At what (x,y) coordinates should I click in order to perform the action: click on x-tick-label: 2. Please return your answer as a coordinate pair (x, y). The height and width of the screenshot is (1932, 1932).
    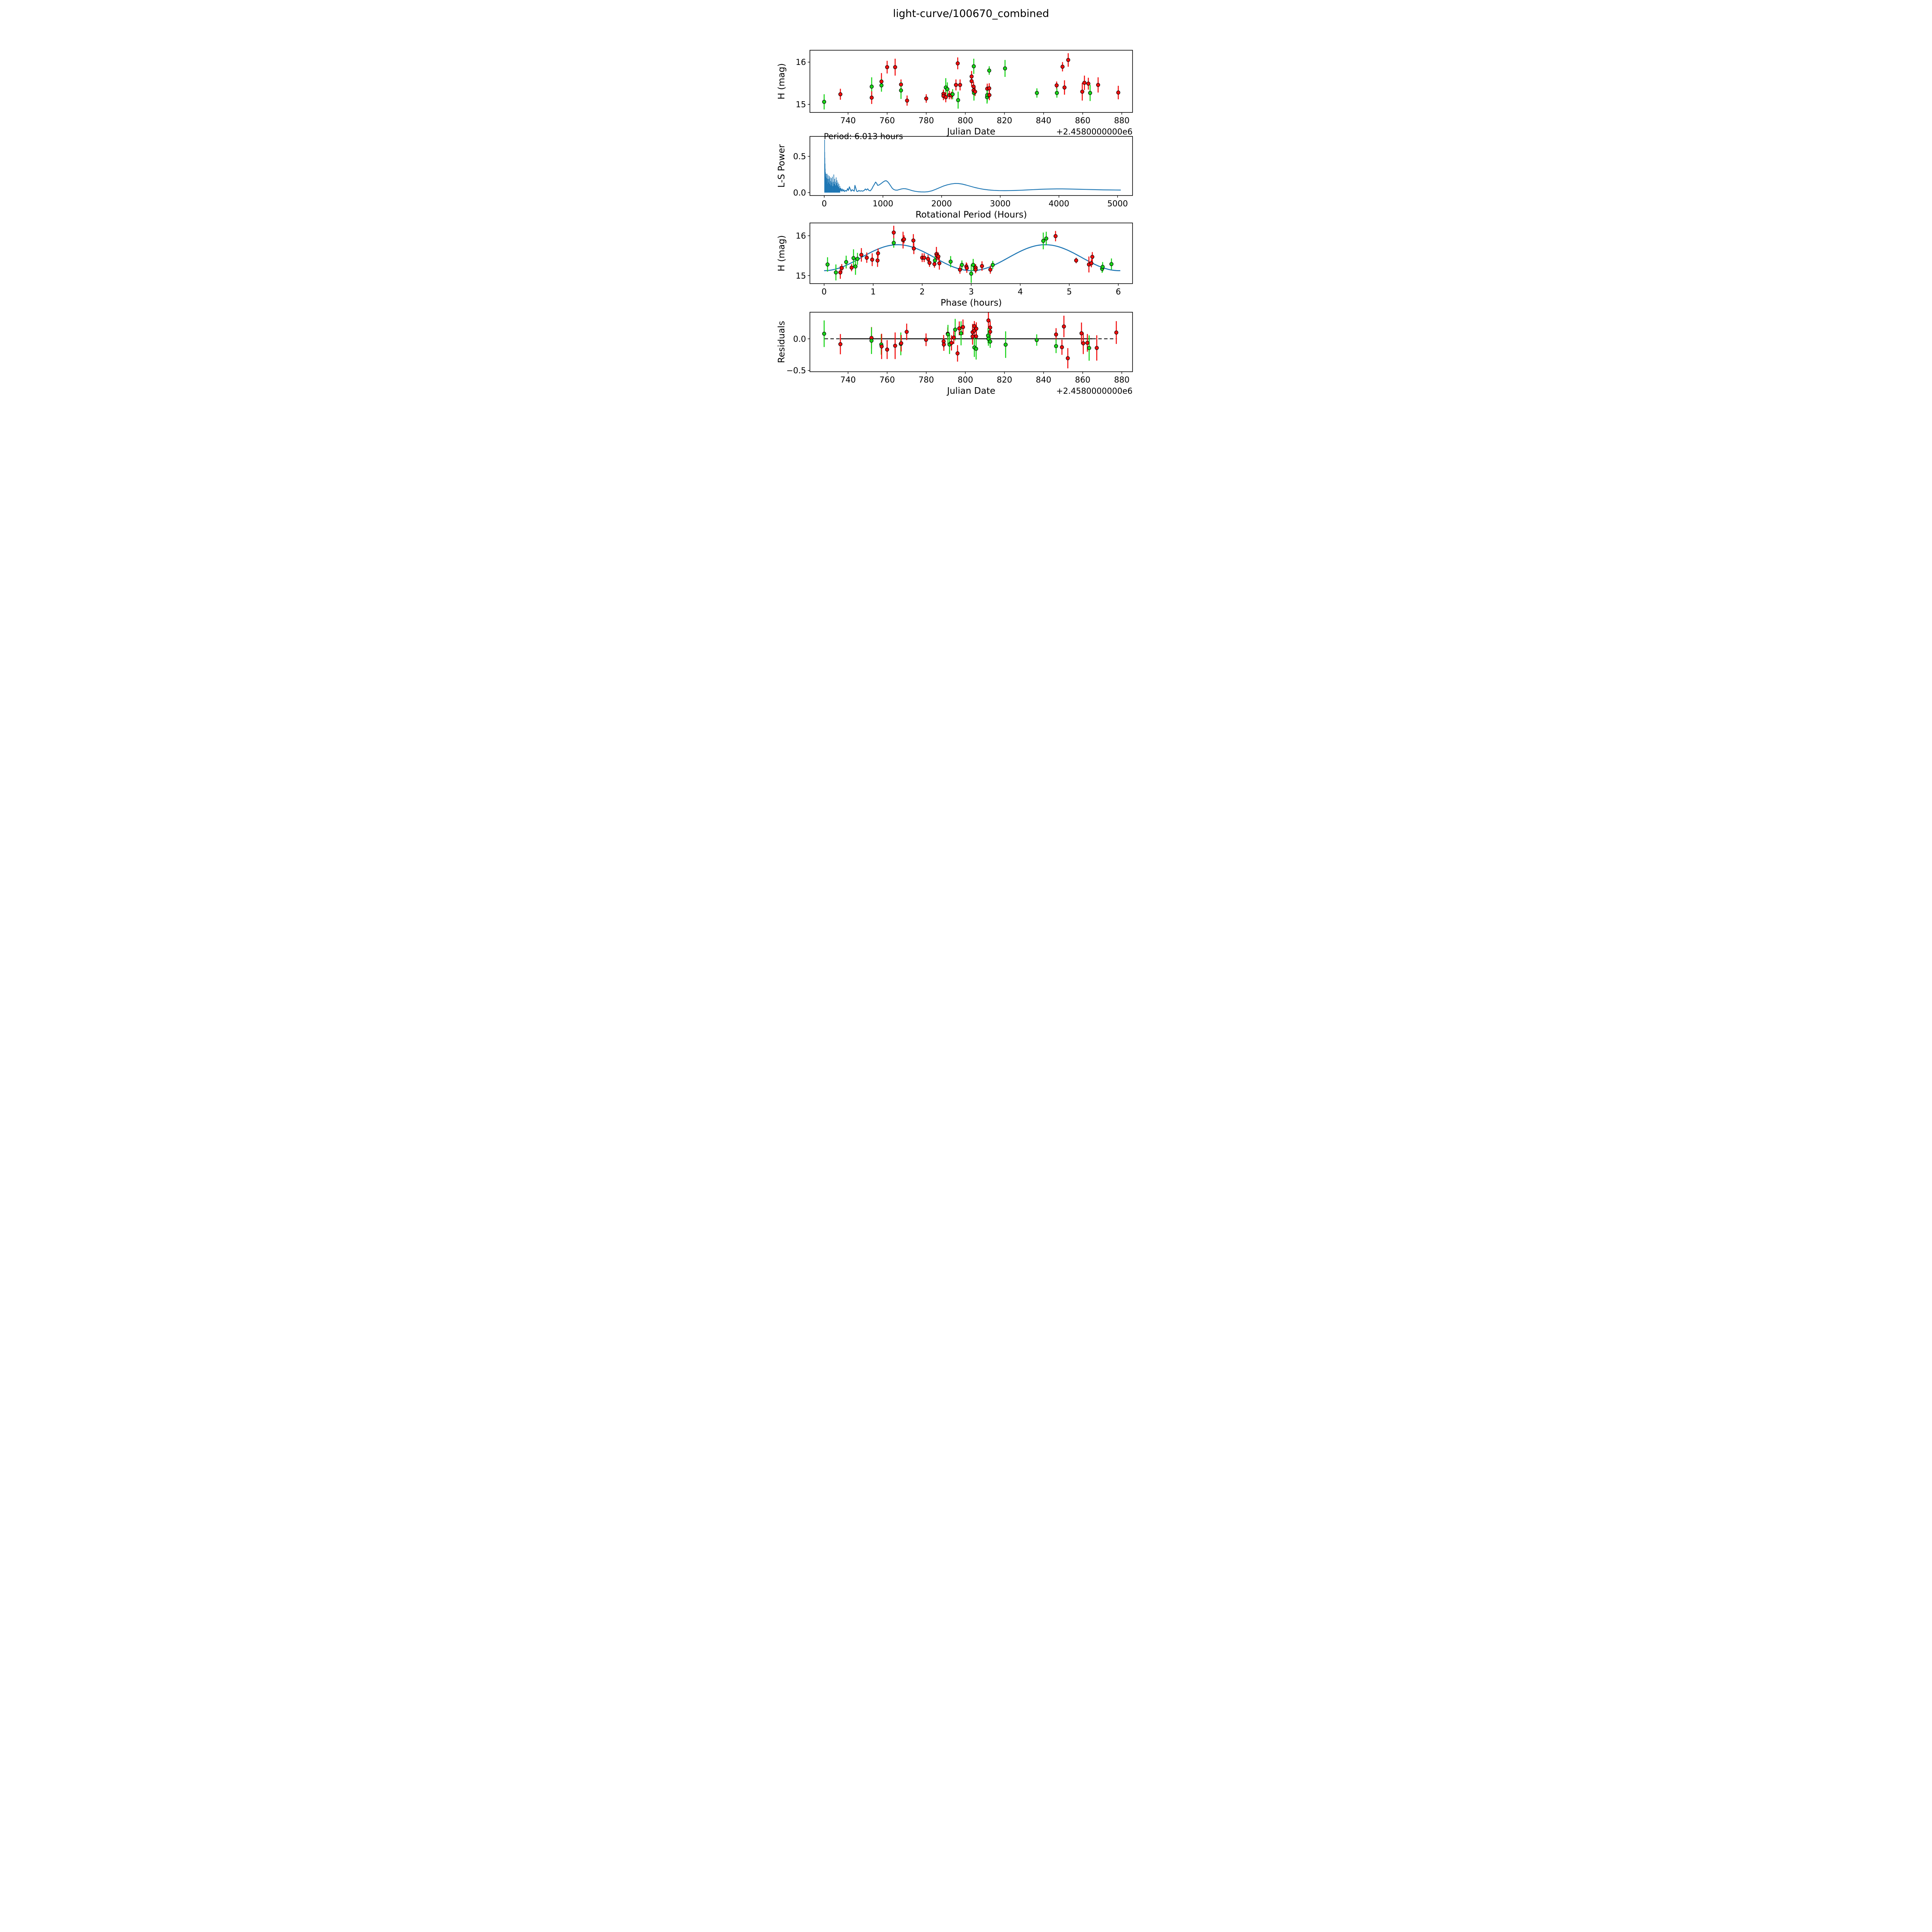
    Looking at the image, I should click on (922, 291).